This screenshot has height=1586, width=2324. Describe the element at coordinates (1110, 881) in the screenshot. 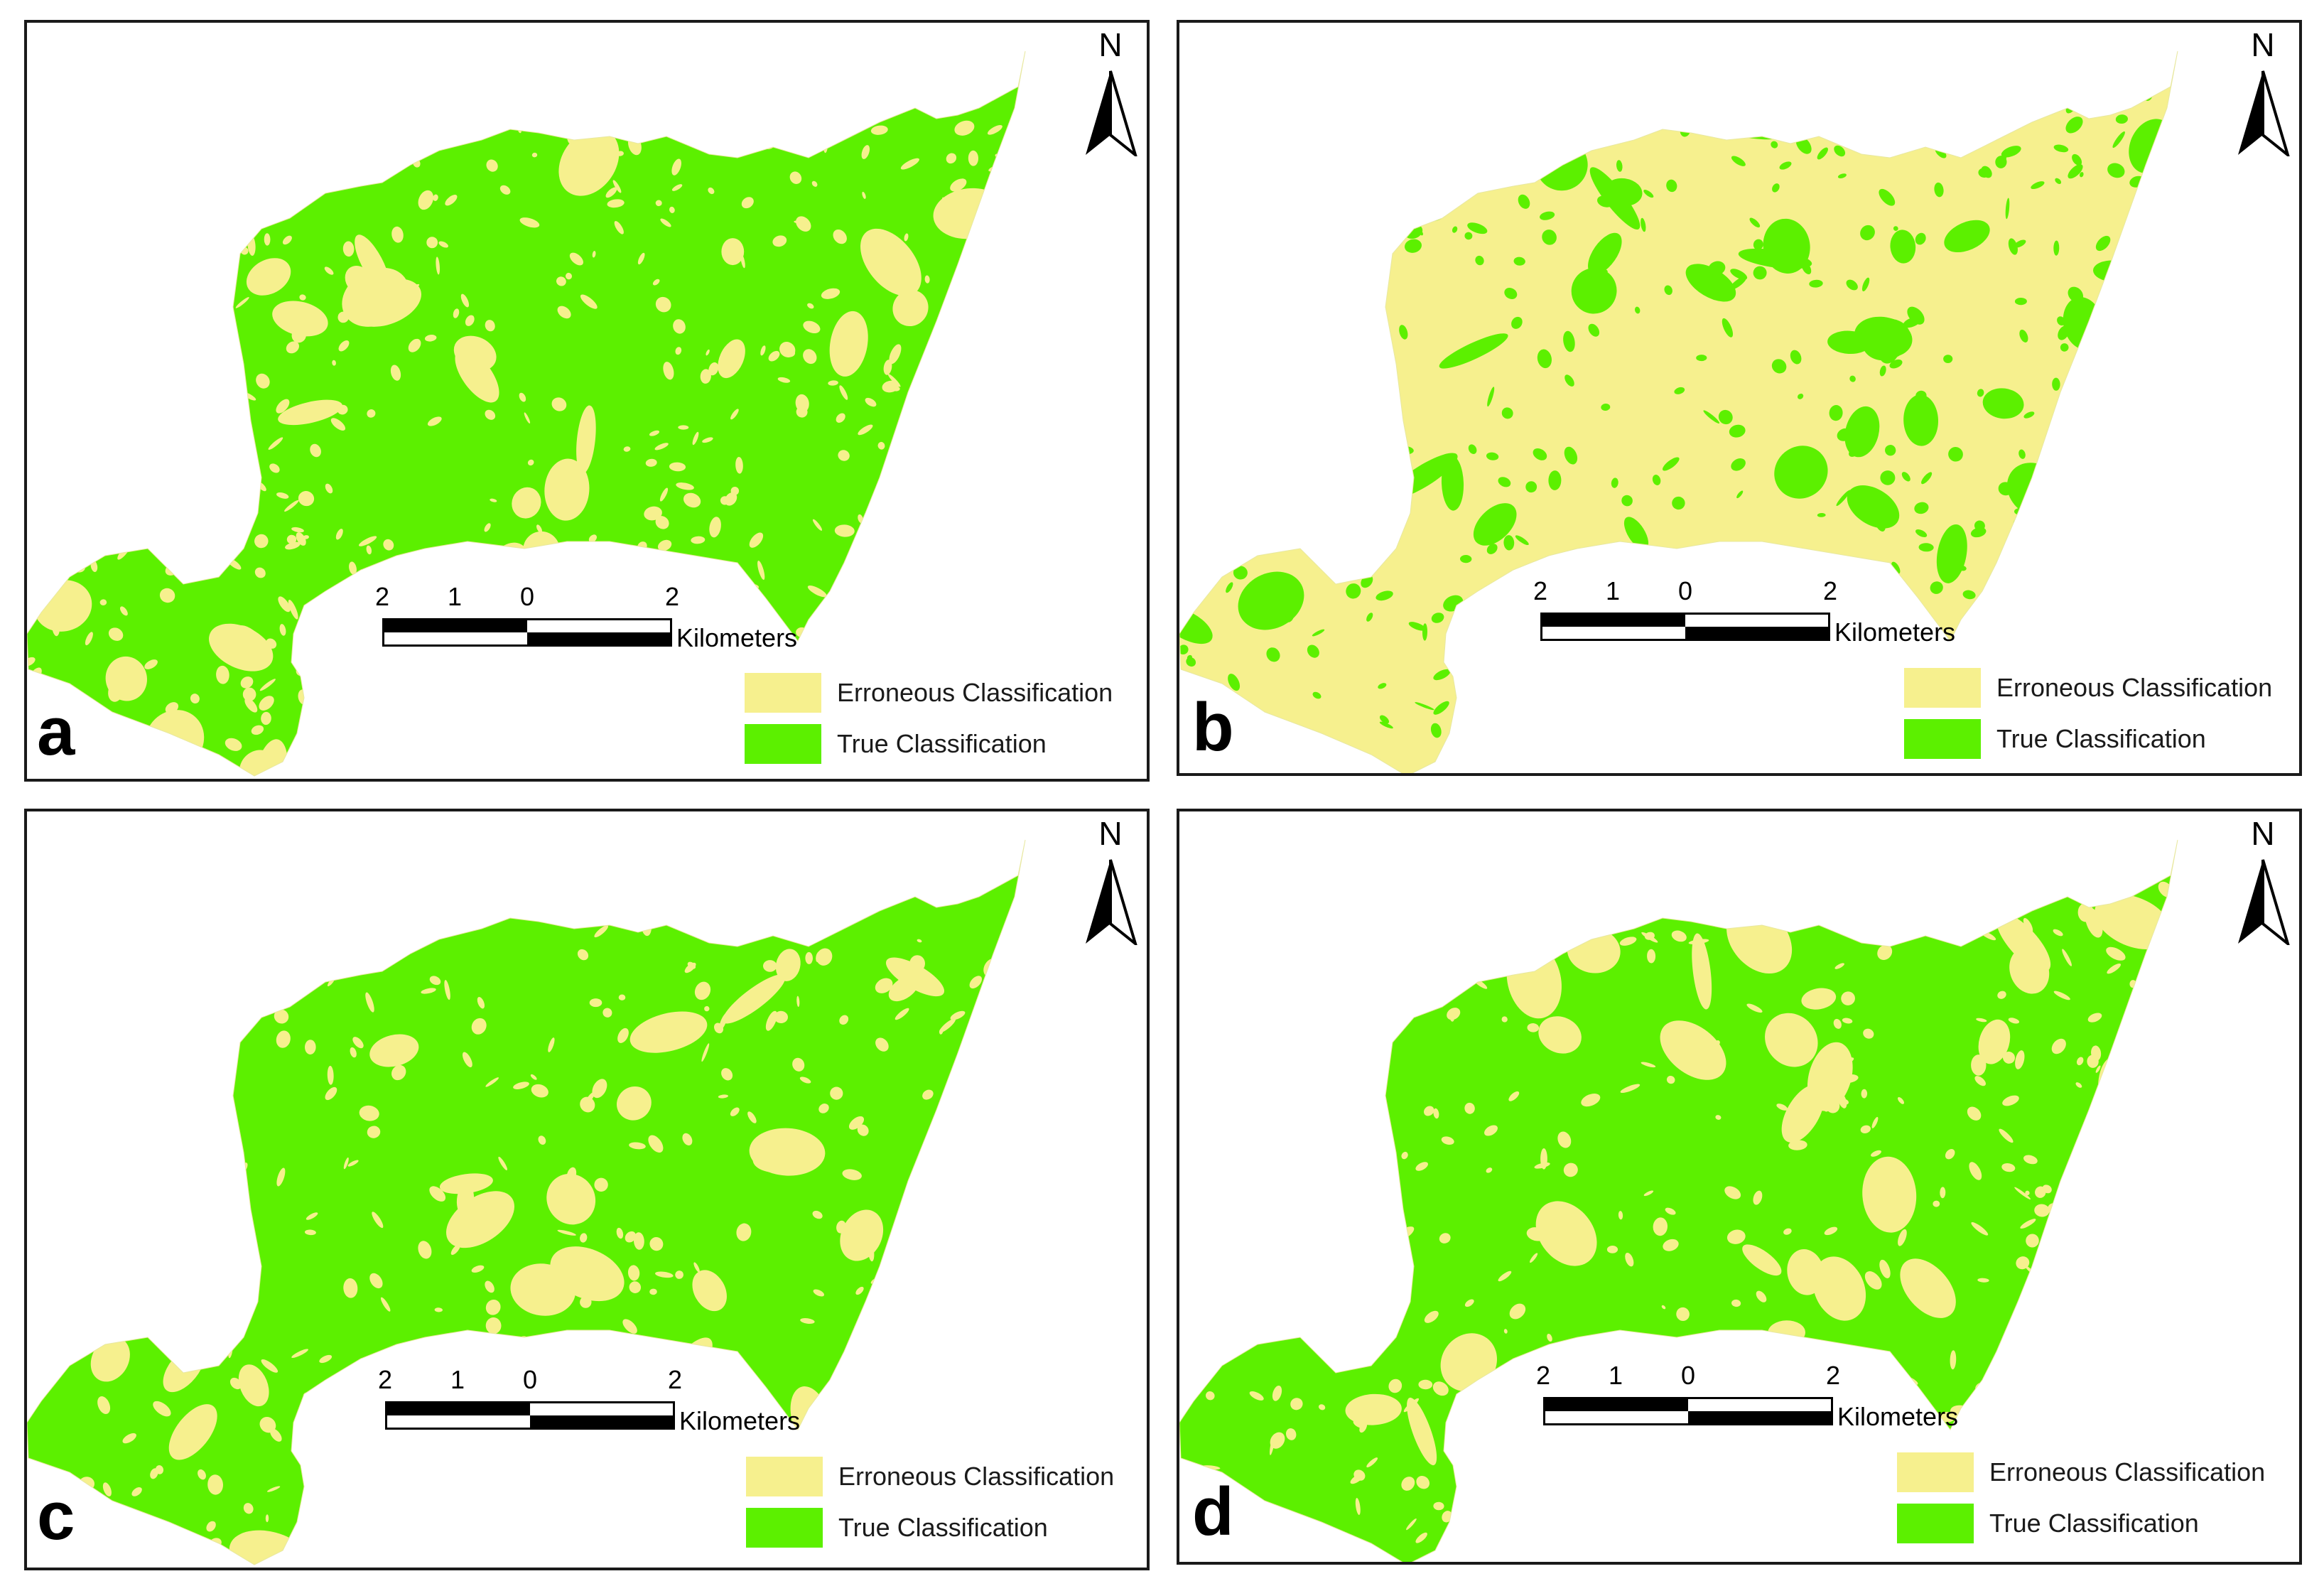

I see `north-arrow: N` at that location.